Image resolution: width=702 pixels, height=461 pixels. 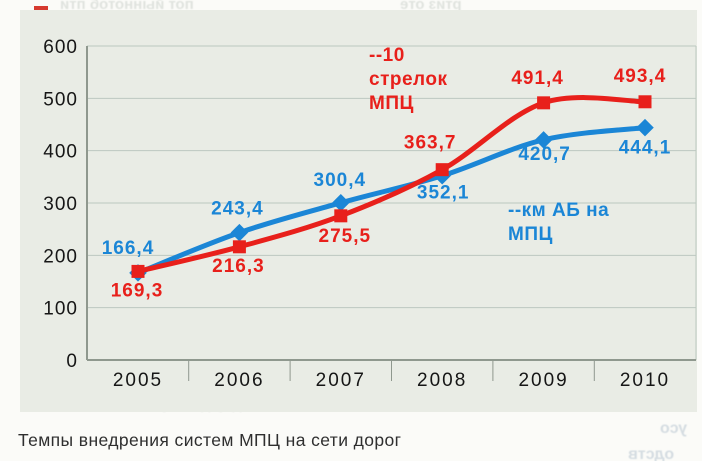 What do you see at coordinates (341, 380) in the screenshot?
I see `x-tick-label: 2007` at bounding box center [341, 380].